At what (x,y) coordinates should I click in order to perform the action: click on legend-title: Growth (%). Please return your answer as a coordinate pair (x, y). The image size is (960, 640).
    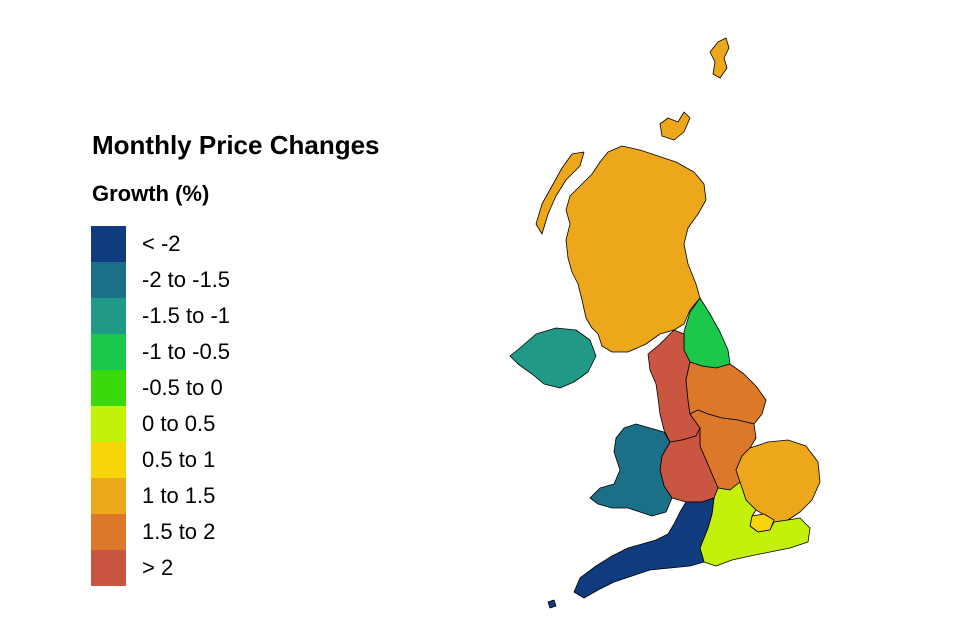
    Looking at the image, I should click on (151, 193).